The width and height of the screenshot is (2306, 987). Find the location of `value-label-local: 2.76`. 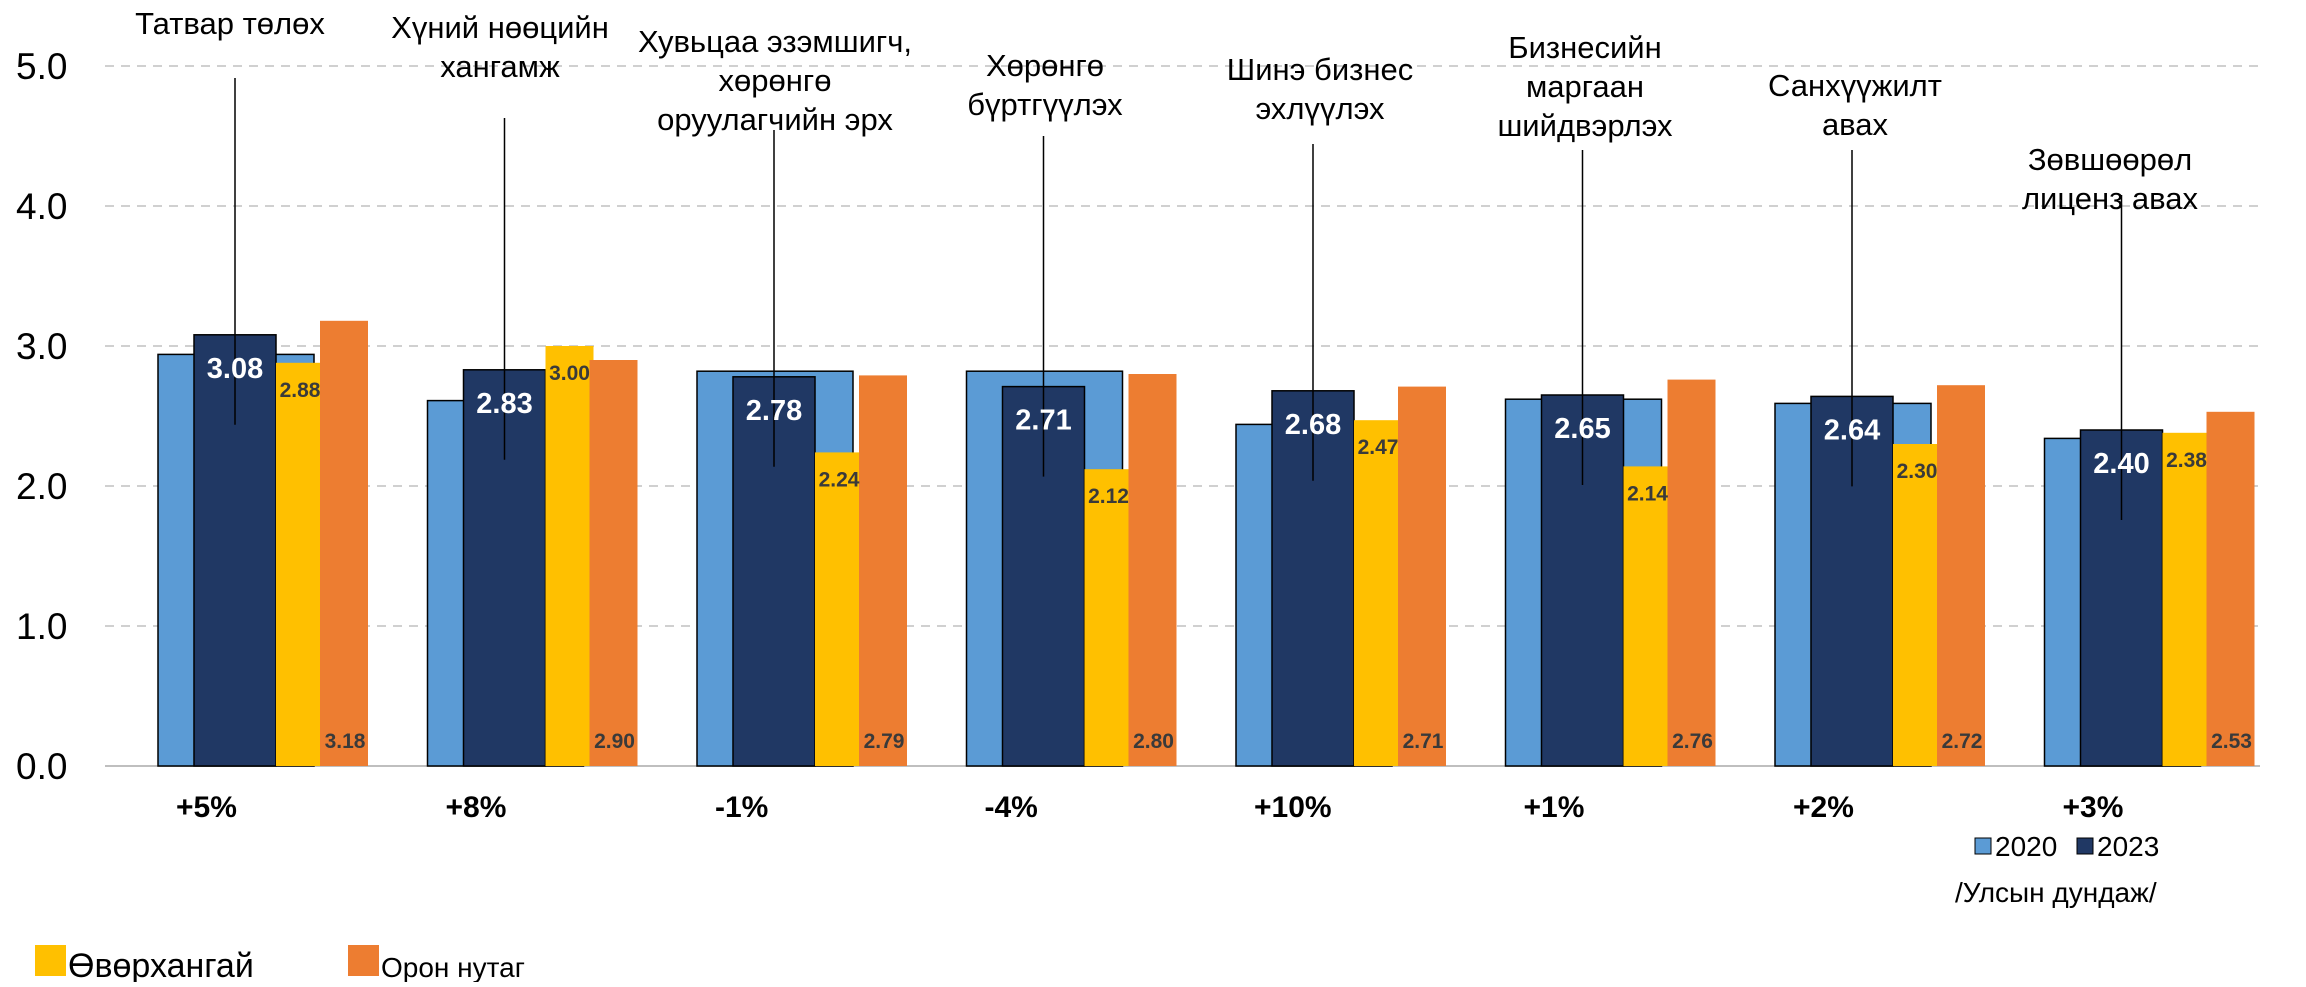

value-label-local: 2.76 is located at coordinates (1692, 741).